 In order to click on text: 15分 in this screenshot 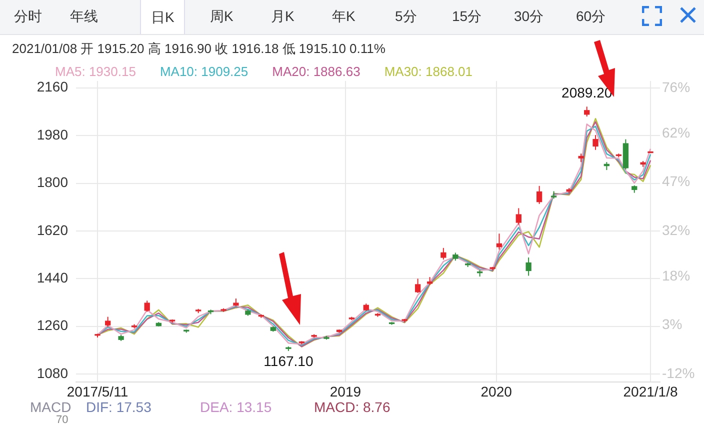, I will do `click(467, 17)`.